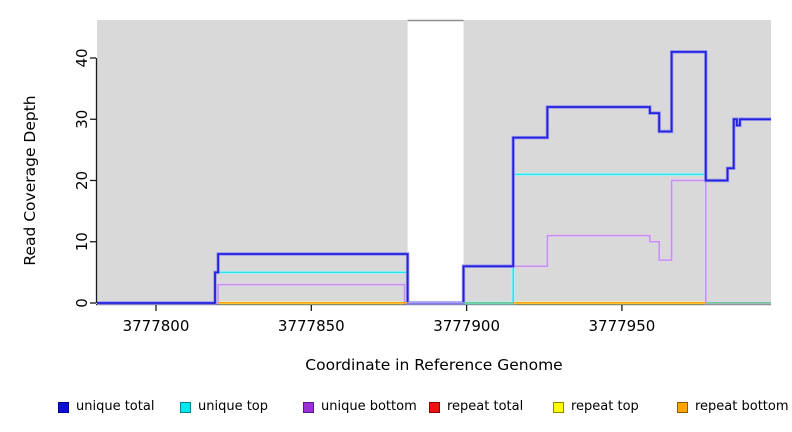  I want to click on legend-label: unique top, so click(233, 406).